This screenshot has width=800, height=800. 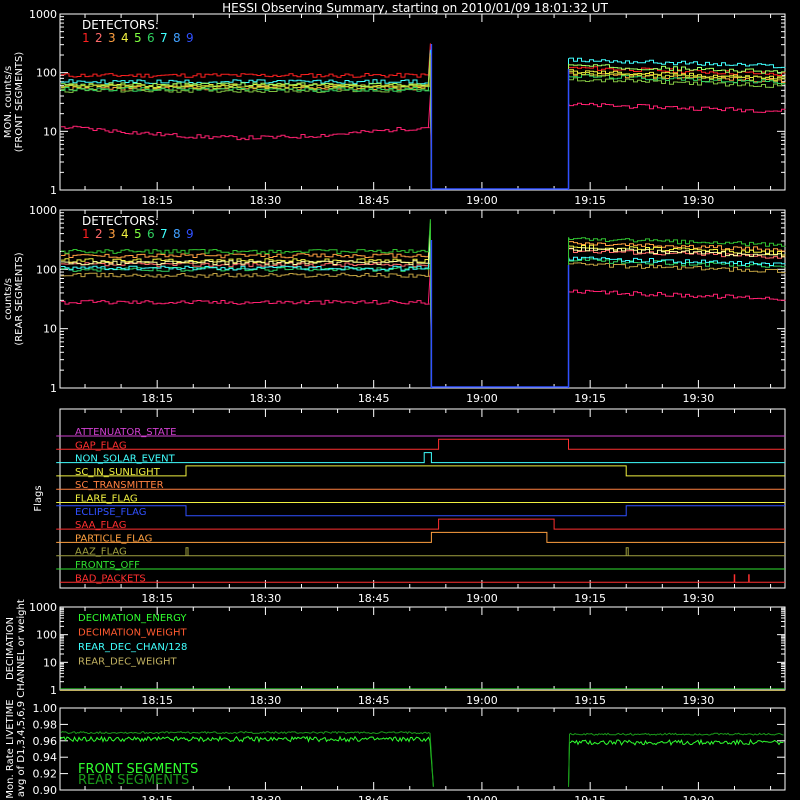 I want to click on livetime-legend-label: REAR SEGMENTS, so click(x=133, y=780).